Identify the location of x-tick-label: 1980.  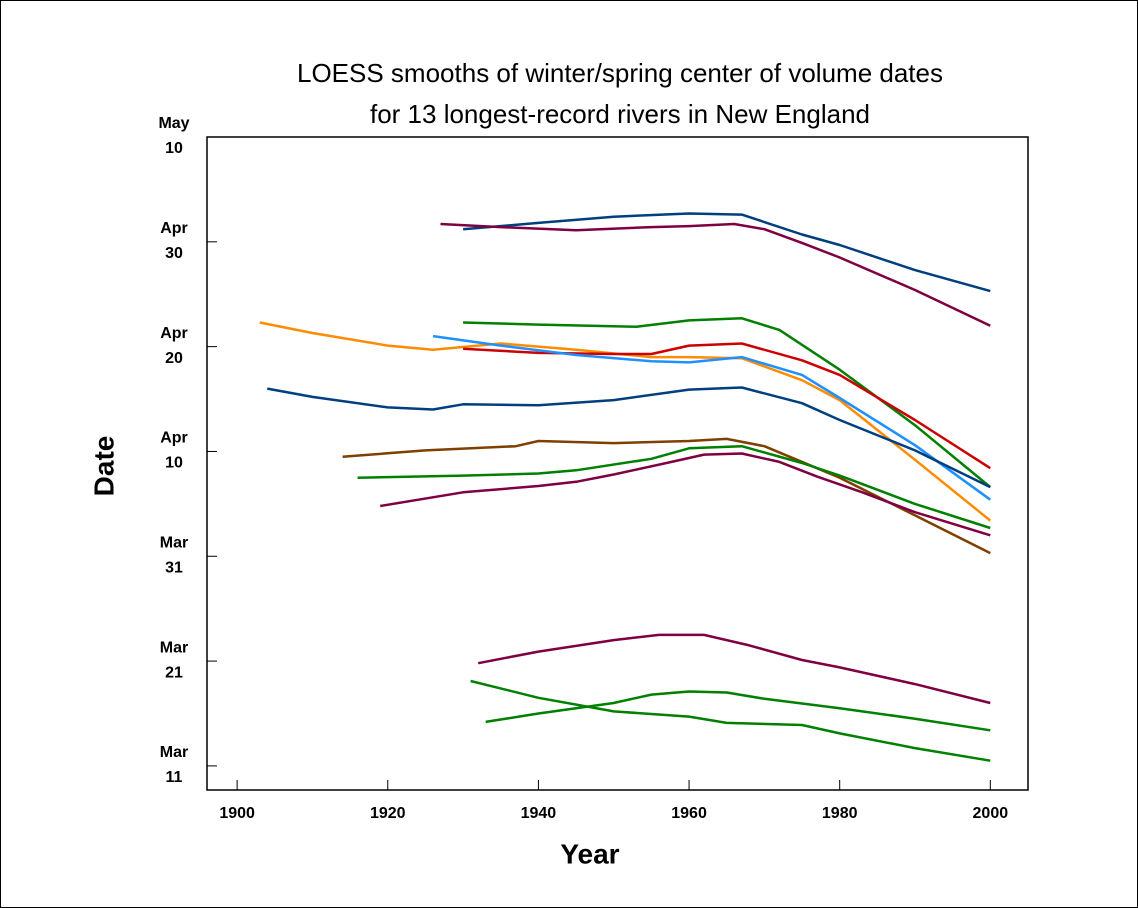
(840, 813).